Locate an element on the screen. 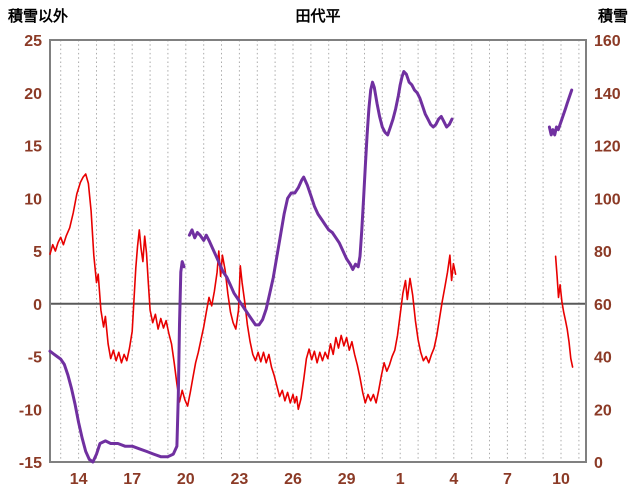  left-axis-title: 積雪以外 is located at coordinates (38, 16).